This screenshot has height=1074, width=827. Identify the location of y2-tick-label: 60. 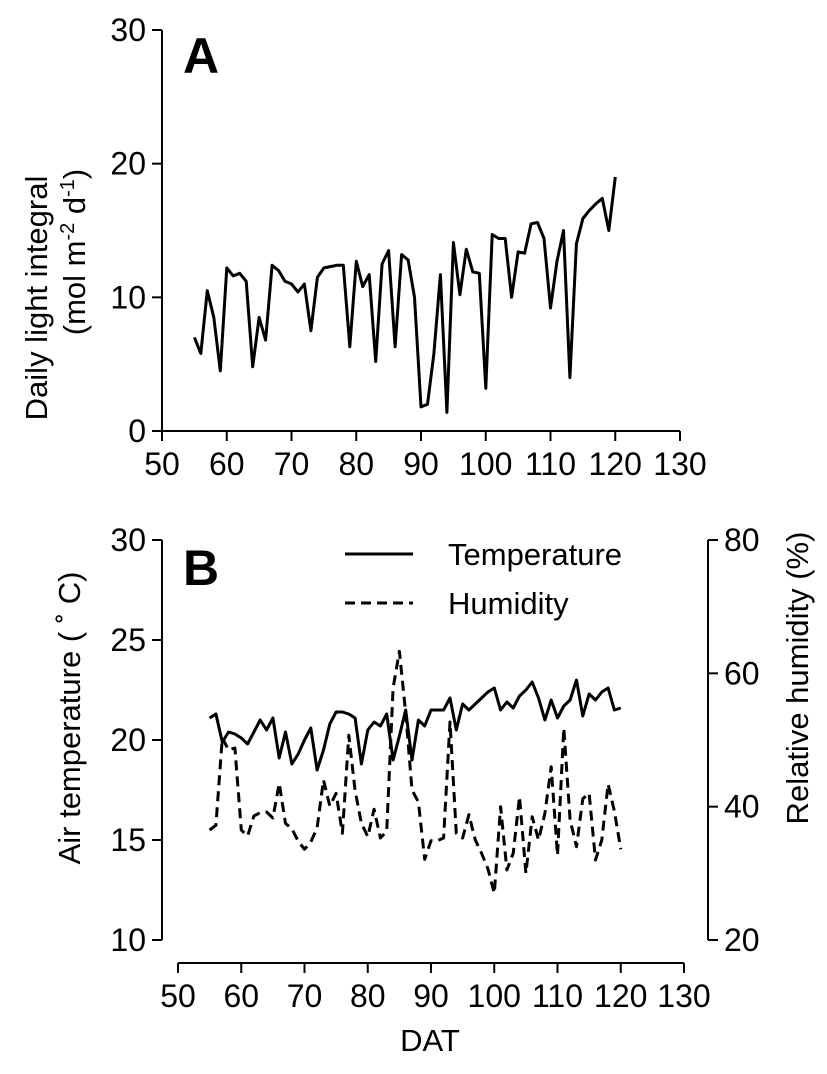
(742, 673).